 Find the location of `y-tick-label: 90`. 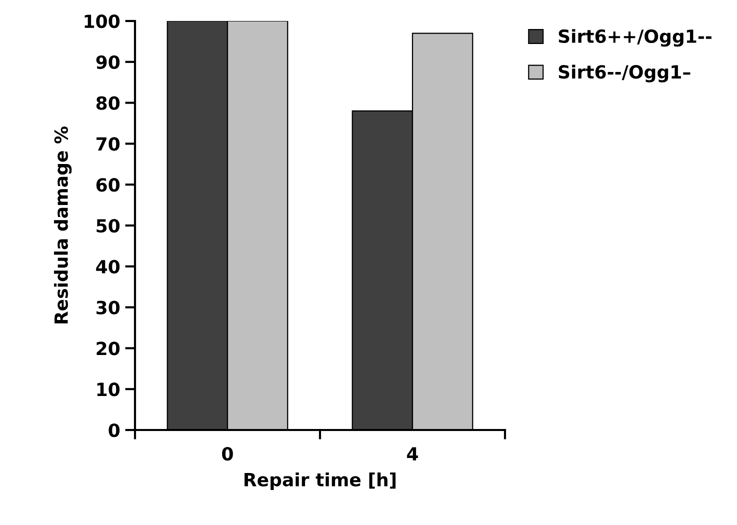

y-tick-label: 90 is located at coordinates (108, 62).